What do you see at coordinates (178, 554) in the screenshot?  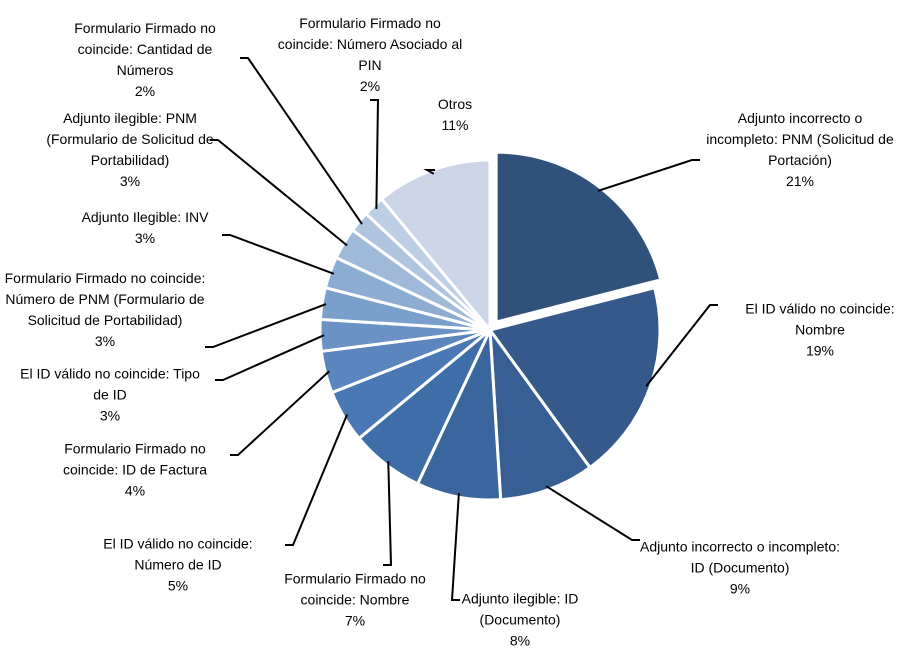 I see `slice-category: El ID válido no coincide: Número de ID` at bounding box center [178, 554].